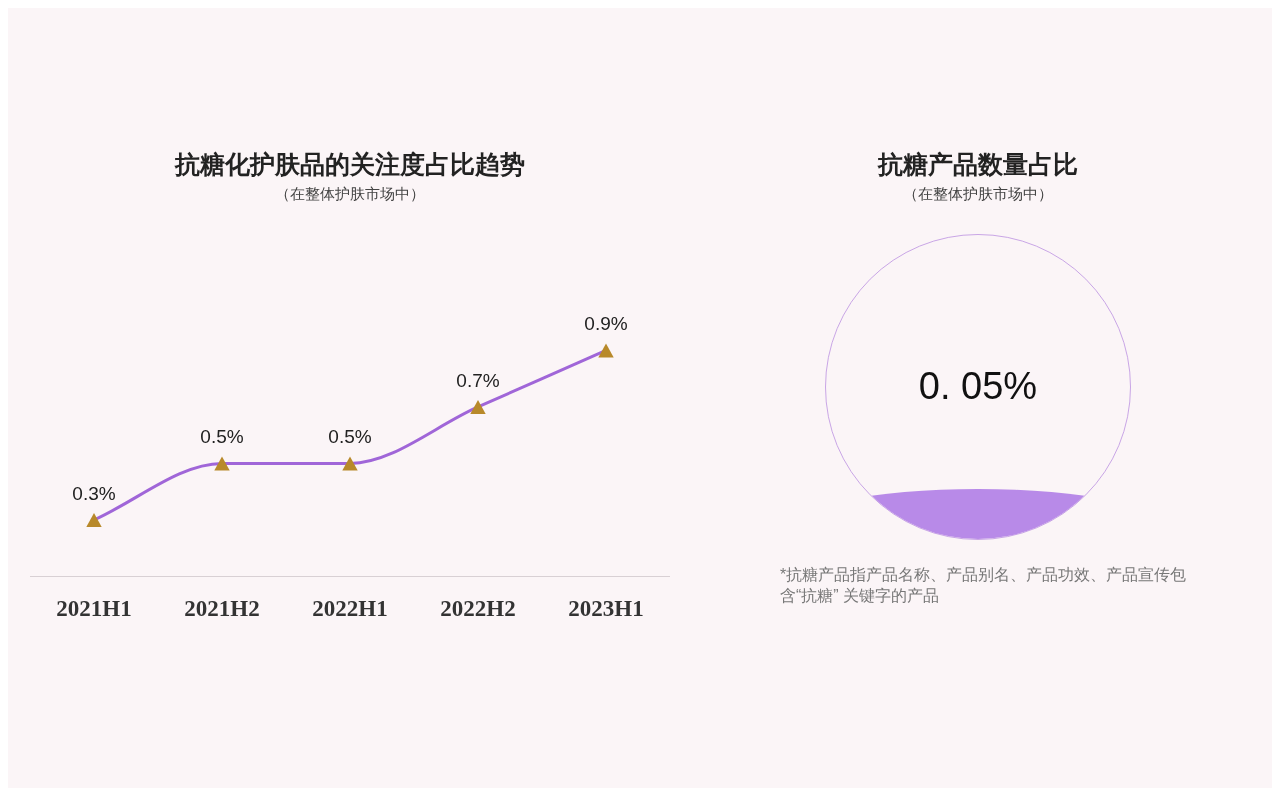  What do you see at coordinates (978, 194) in the screenshot?
I see `text: （在整体护肤市场中）` at bounding box center [978, 194].